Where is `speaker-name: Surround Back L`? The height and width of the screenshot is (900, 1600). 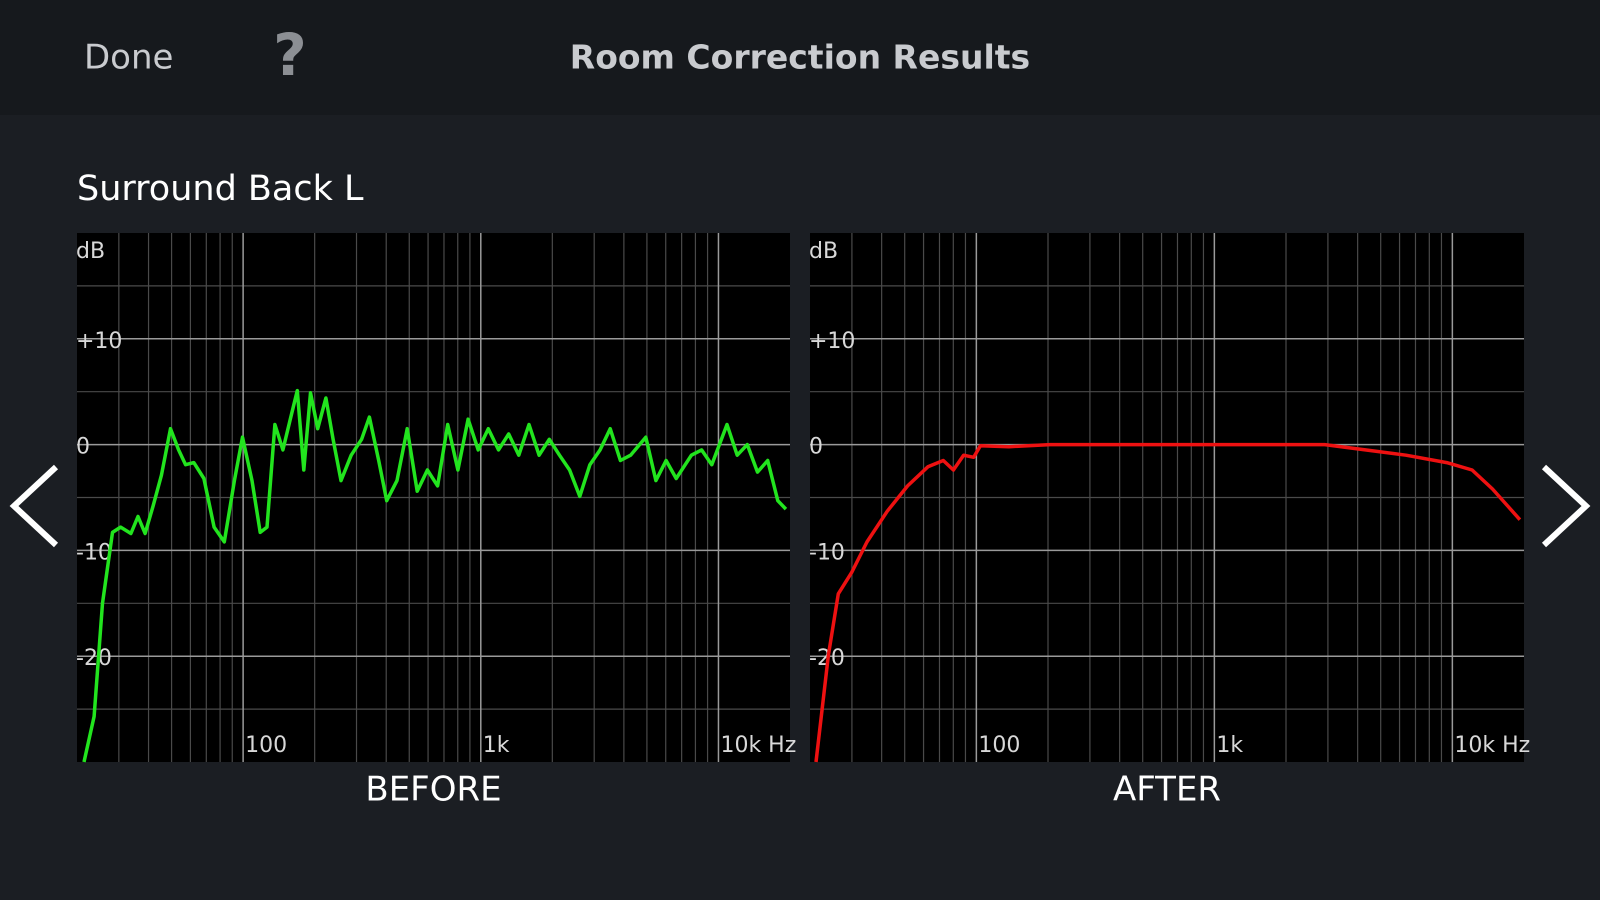 speaker-name: Surround Back L is located at coordinates (220, 189).